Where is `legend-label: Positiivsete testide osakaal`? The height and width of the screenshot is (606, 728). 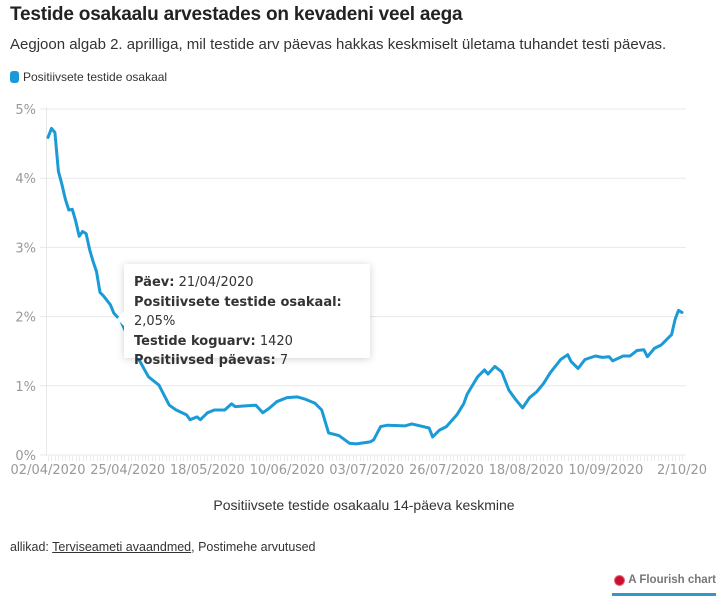
legend-label: Positiivsete testide osakaal is located at coordinates (95, 77).